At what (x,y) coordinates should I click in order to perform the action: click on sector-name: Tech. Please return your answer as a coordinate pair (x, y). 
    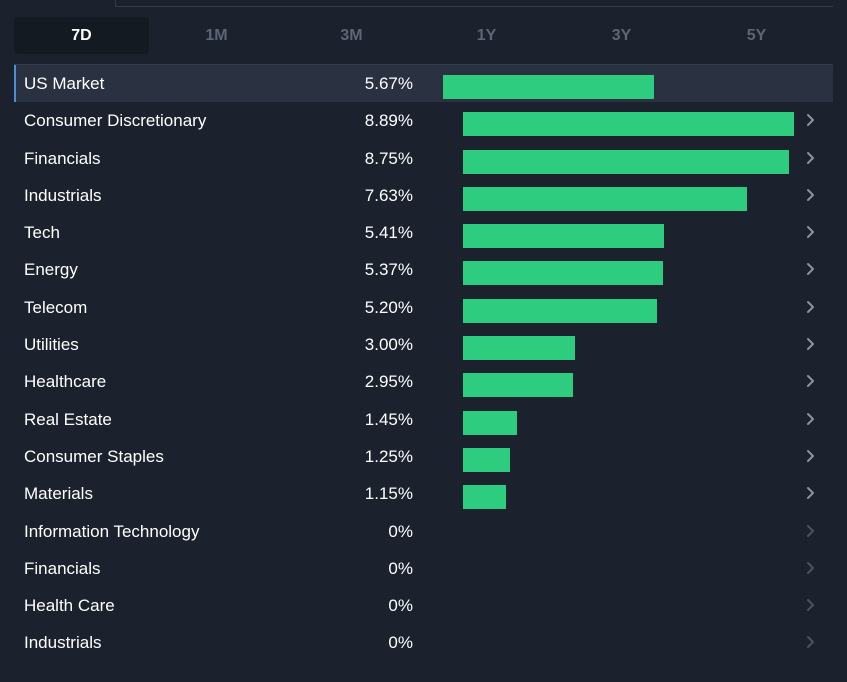
    Looking at the image, I should click on (42, 233).